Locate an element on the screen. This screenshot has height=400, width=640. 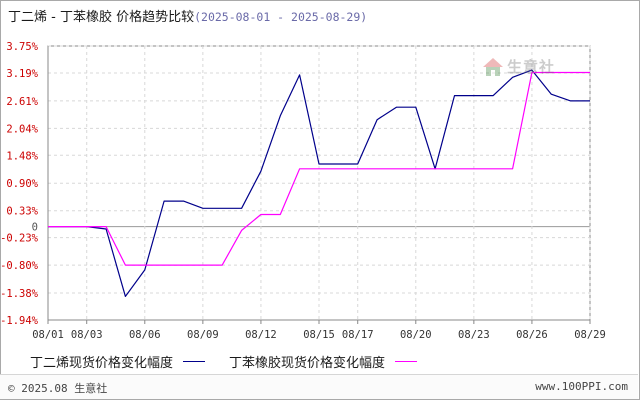
legend-label-butadiene: 丁二烯现货价格变化幅度 is located at coordinates (102, 363).